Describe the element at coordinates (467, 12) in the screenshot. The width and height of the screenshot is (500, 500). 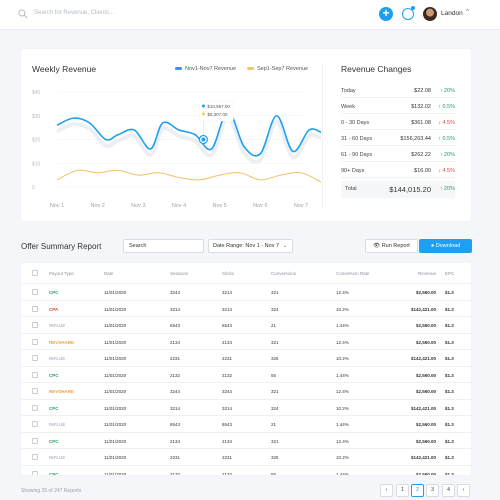
I see `chevron-up-icon: ^` at that location.